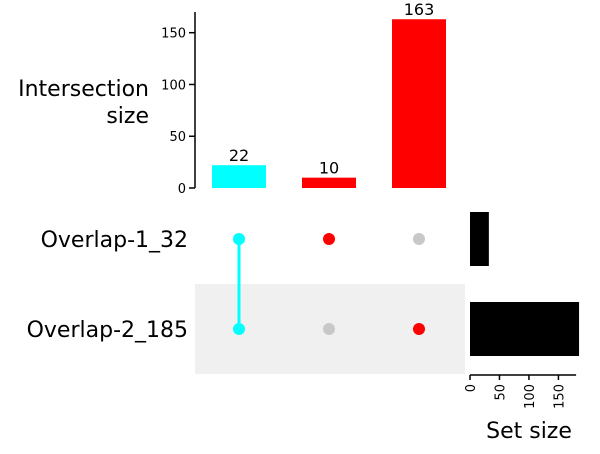 Image resolution: width=600 pixels, height=454 pixels. I want to click on intersection-value-label-2: 163, so click(419, 9).